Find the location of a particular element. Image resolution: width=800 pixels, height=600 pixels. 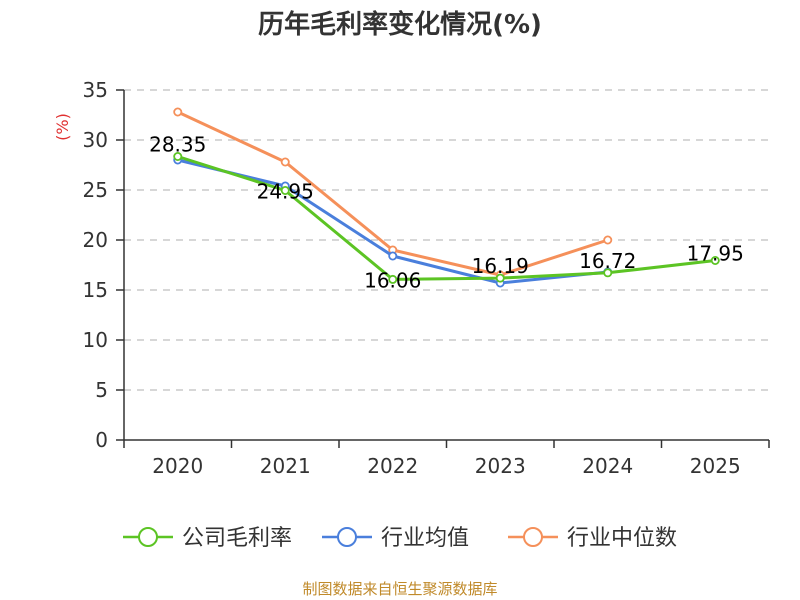

data-label-2021: 24.95 is located at coordinates (285, 192).